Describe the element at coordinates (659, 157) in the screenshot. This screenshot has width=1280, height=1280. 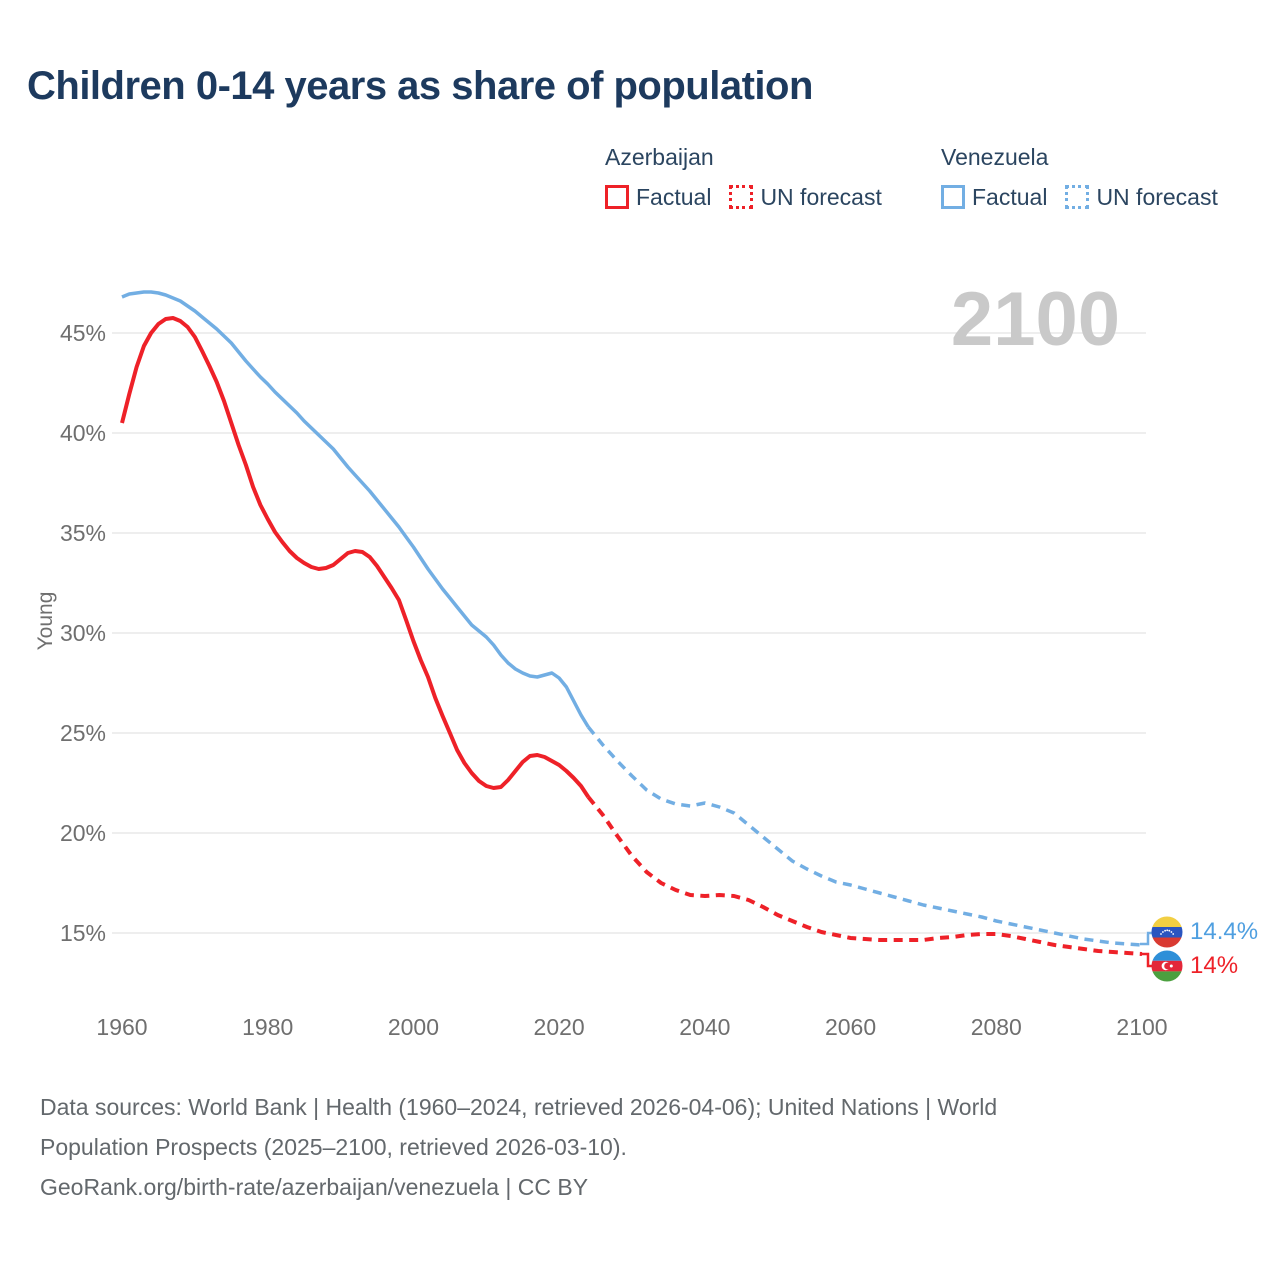
I see `legend-country-azerbaijan: Azerbaijan` at that location.